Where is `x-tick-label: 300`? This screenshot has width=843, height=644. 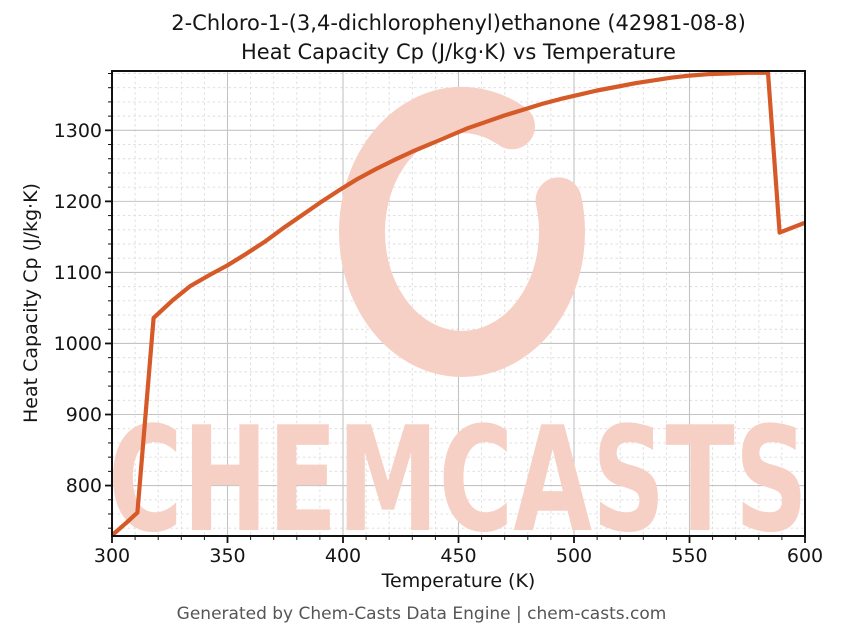 x-tick-label: 300 is located at coordinates (112, 556).